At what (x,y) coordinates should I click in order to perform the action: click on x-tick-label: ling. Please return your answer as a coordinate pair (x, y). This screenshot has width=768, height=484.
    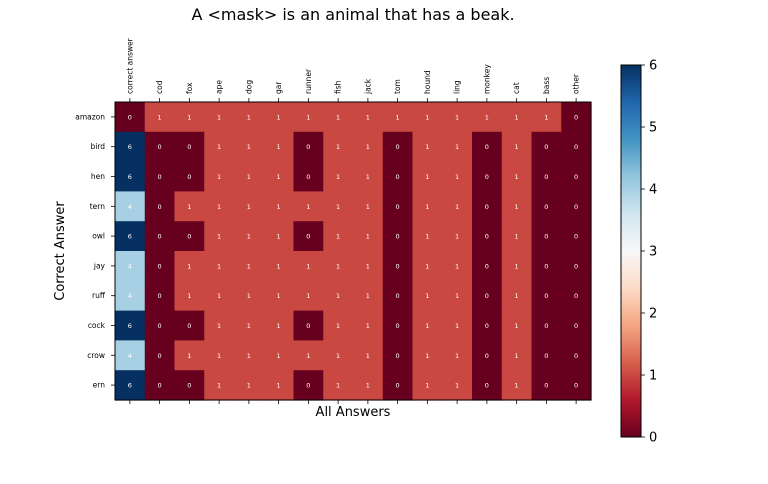
    Looking at the image, I should click on (457, 87).